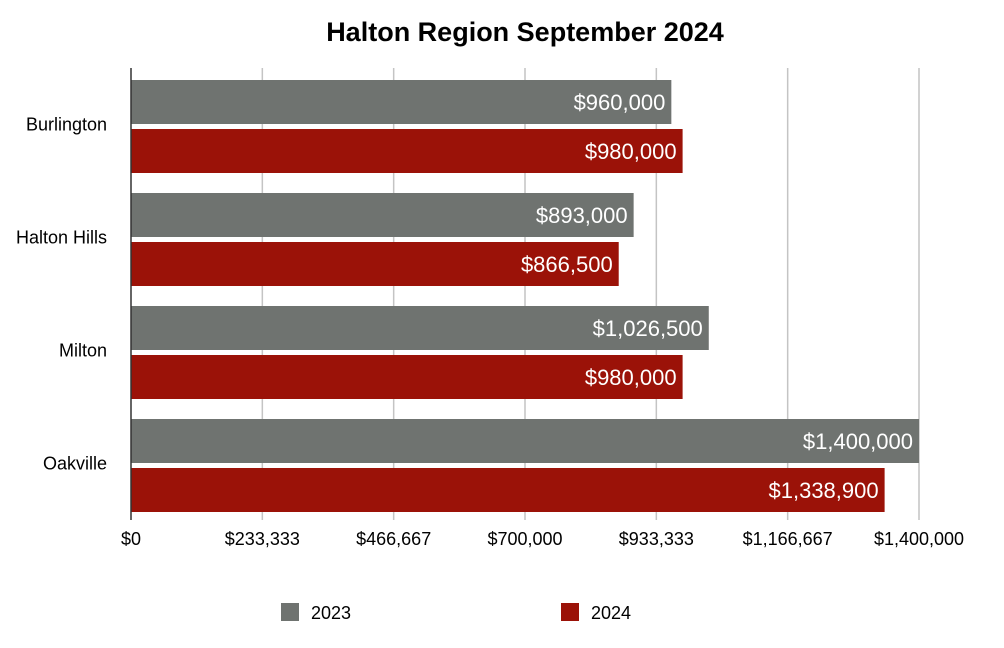 The width and height of the screenshot is (1004, 648). I want to click on data-label: $893,000, so click(582, 215).